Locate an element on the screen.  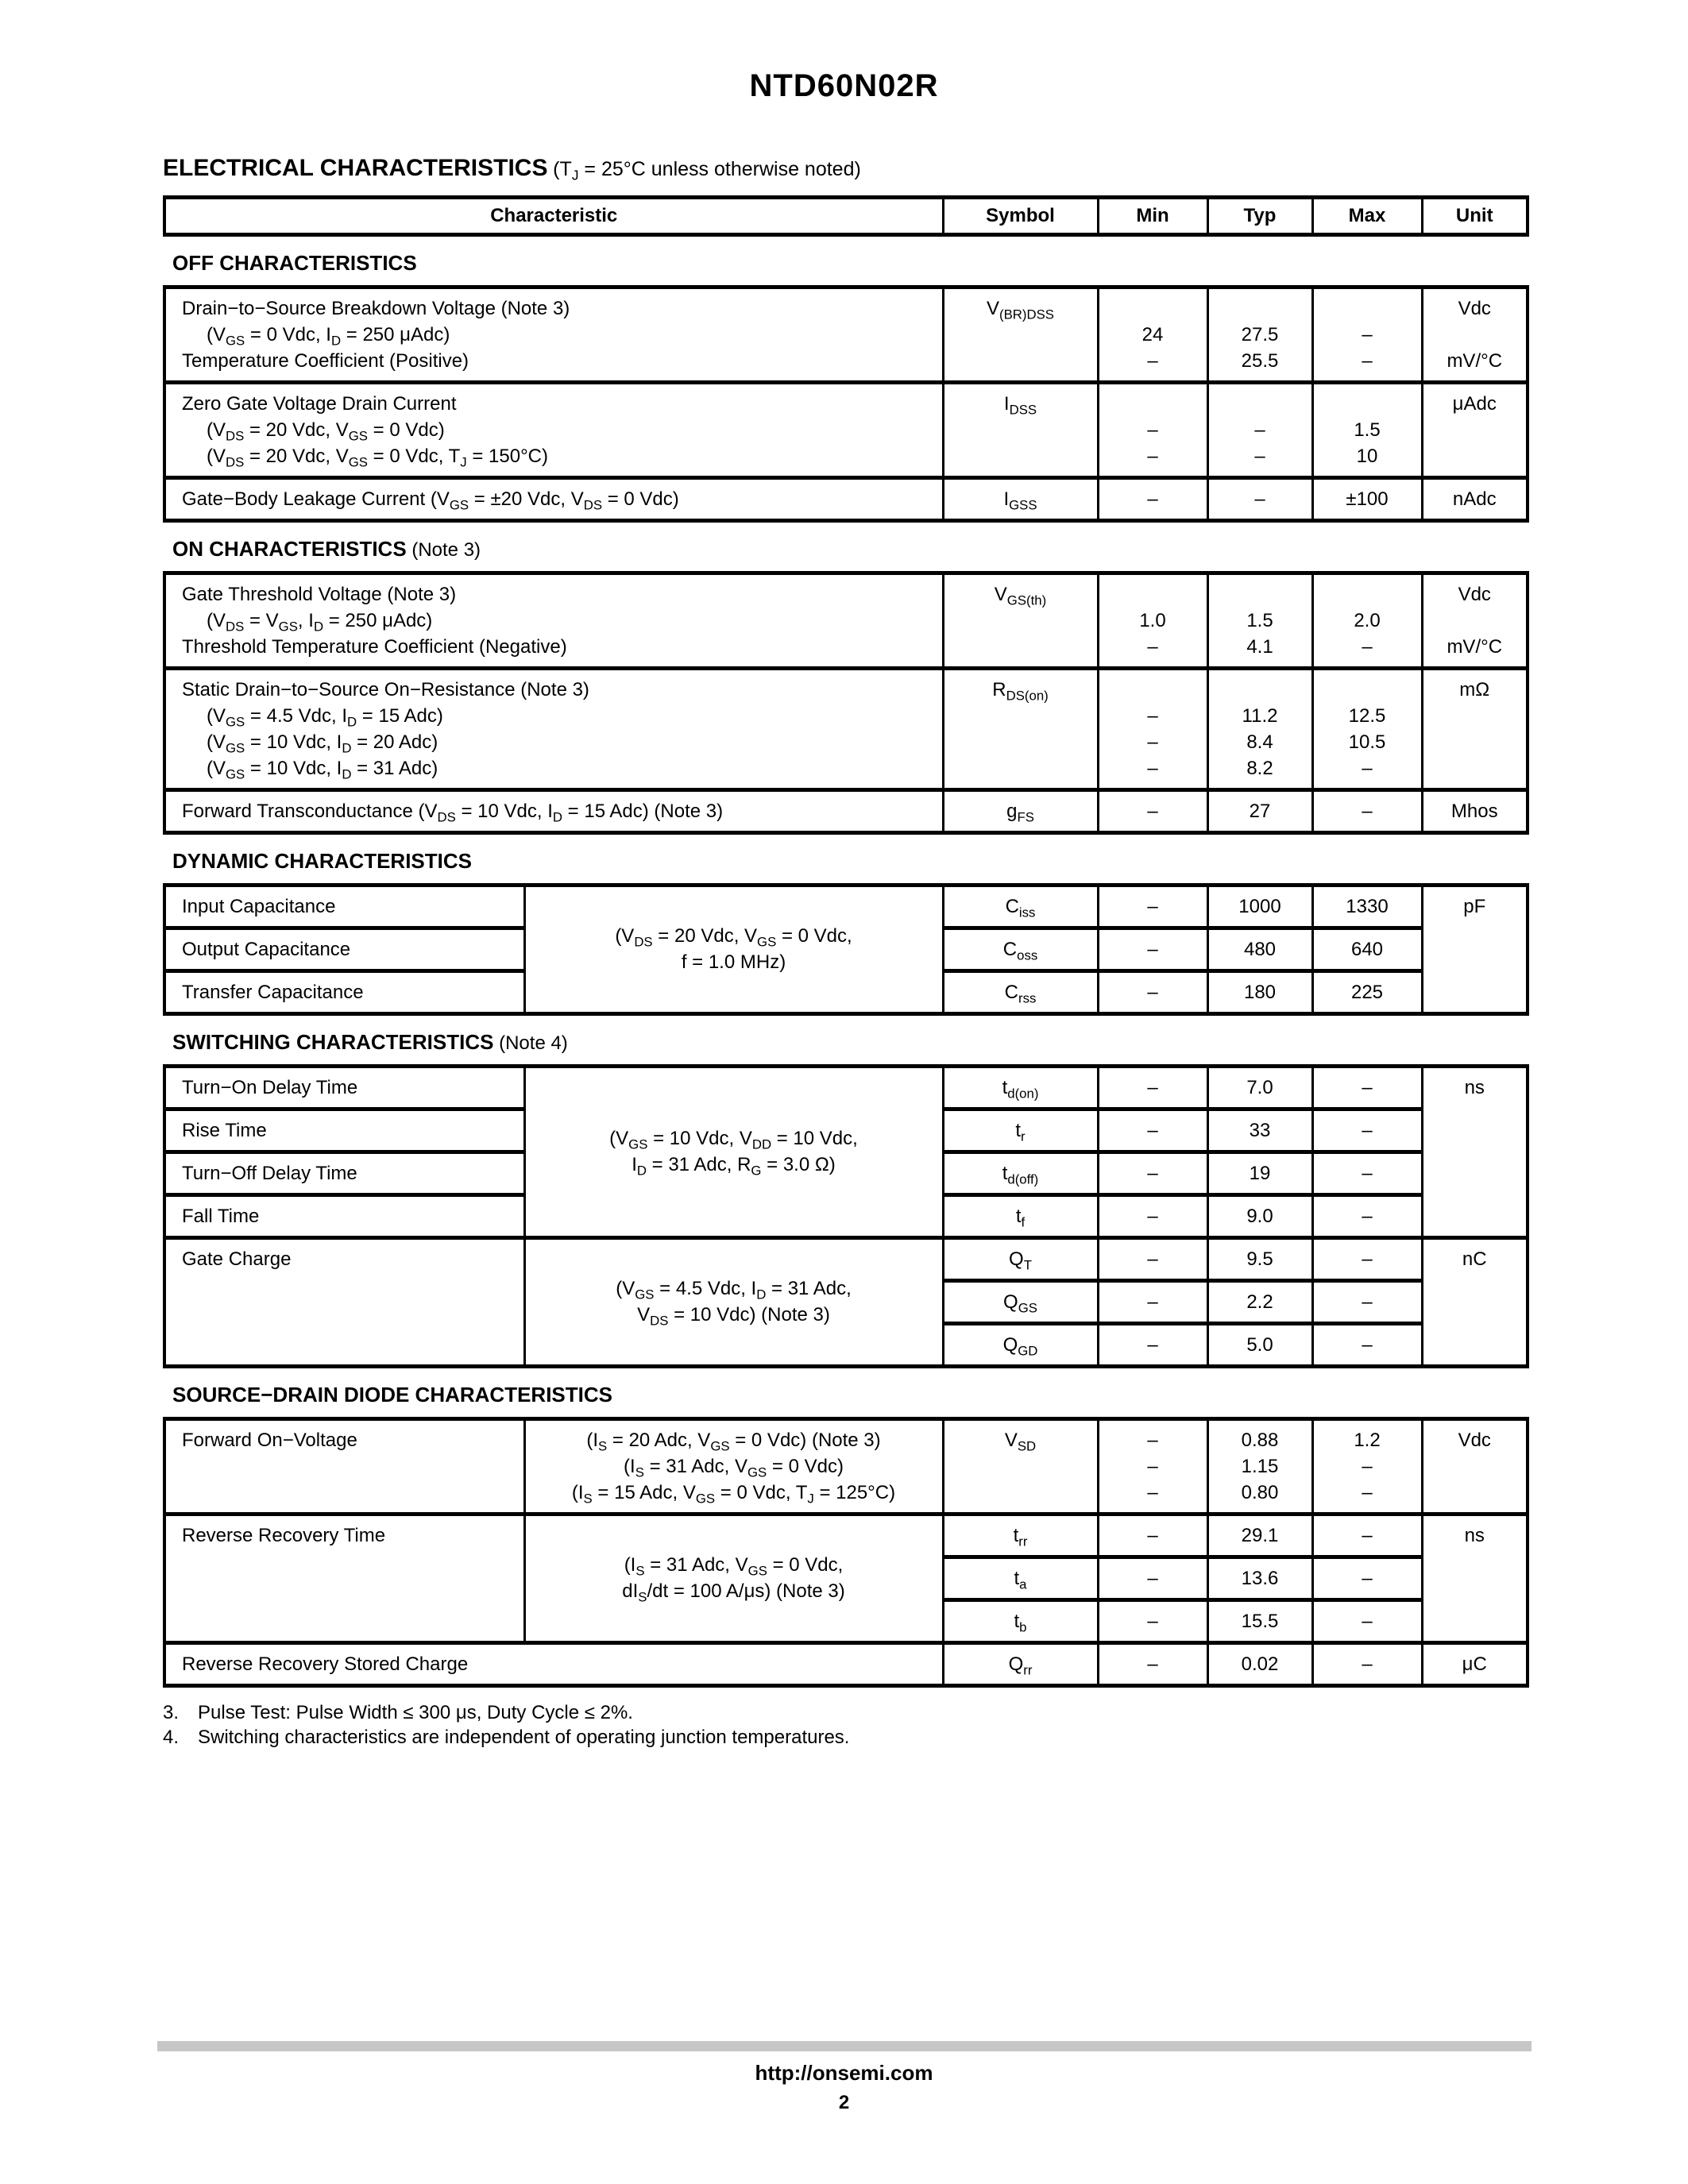
cell-typ: 13.6 is located at coordinates (1260, 1578).